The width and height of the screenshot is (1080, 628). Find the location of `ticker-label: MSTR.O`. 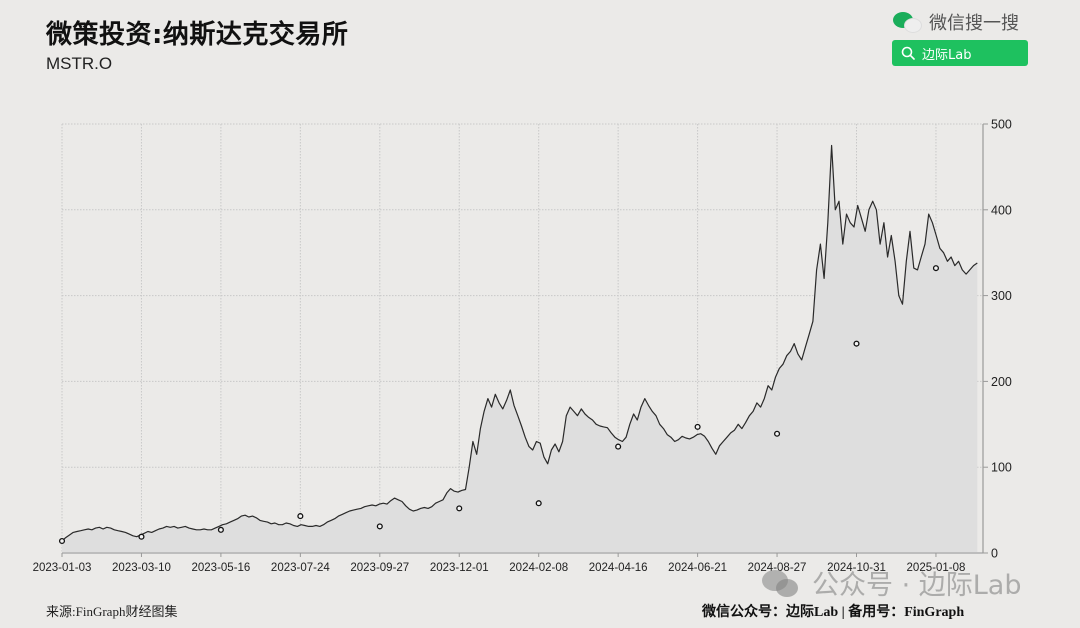

ticker-label: MSTR.O is located at coordinates (79, 63).